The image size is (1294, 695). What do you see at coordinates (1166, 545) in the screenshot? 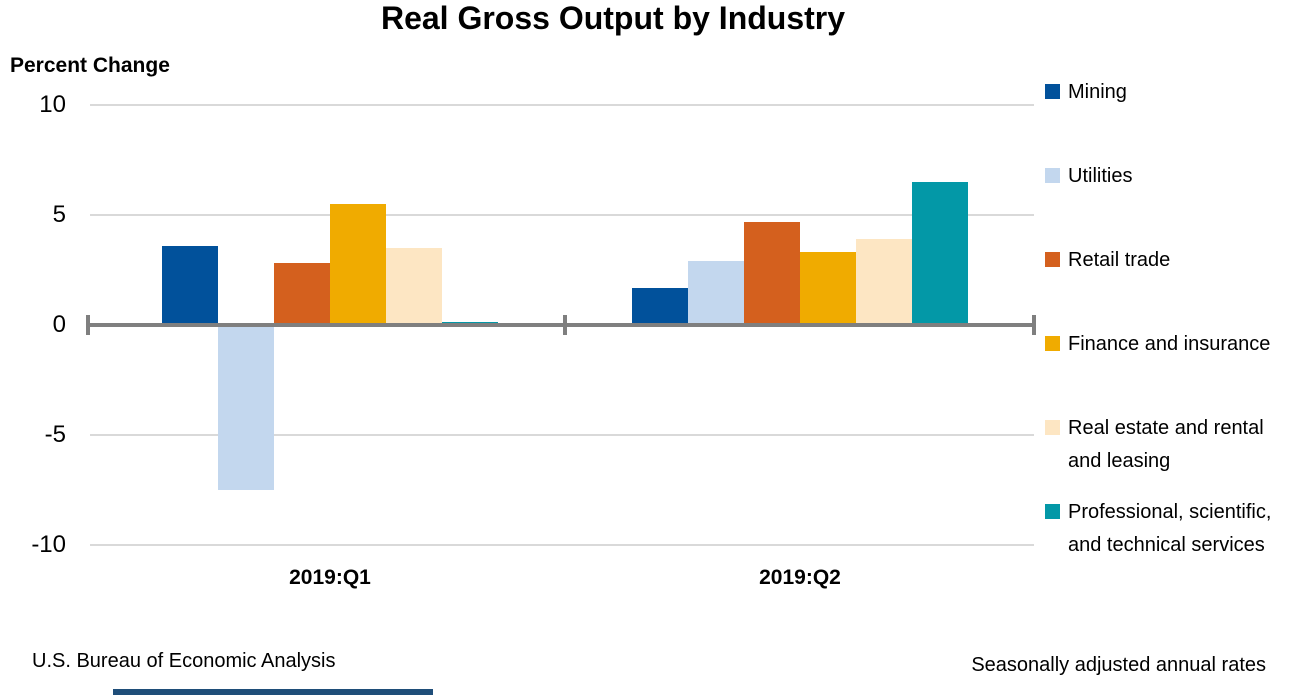
I see `legend-label-professional-scientific-and-technical-services-line2: and technical services` at bounding box center [1166, 545].